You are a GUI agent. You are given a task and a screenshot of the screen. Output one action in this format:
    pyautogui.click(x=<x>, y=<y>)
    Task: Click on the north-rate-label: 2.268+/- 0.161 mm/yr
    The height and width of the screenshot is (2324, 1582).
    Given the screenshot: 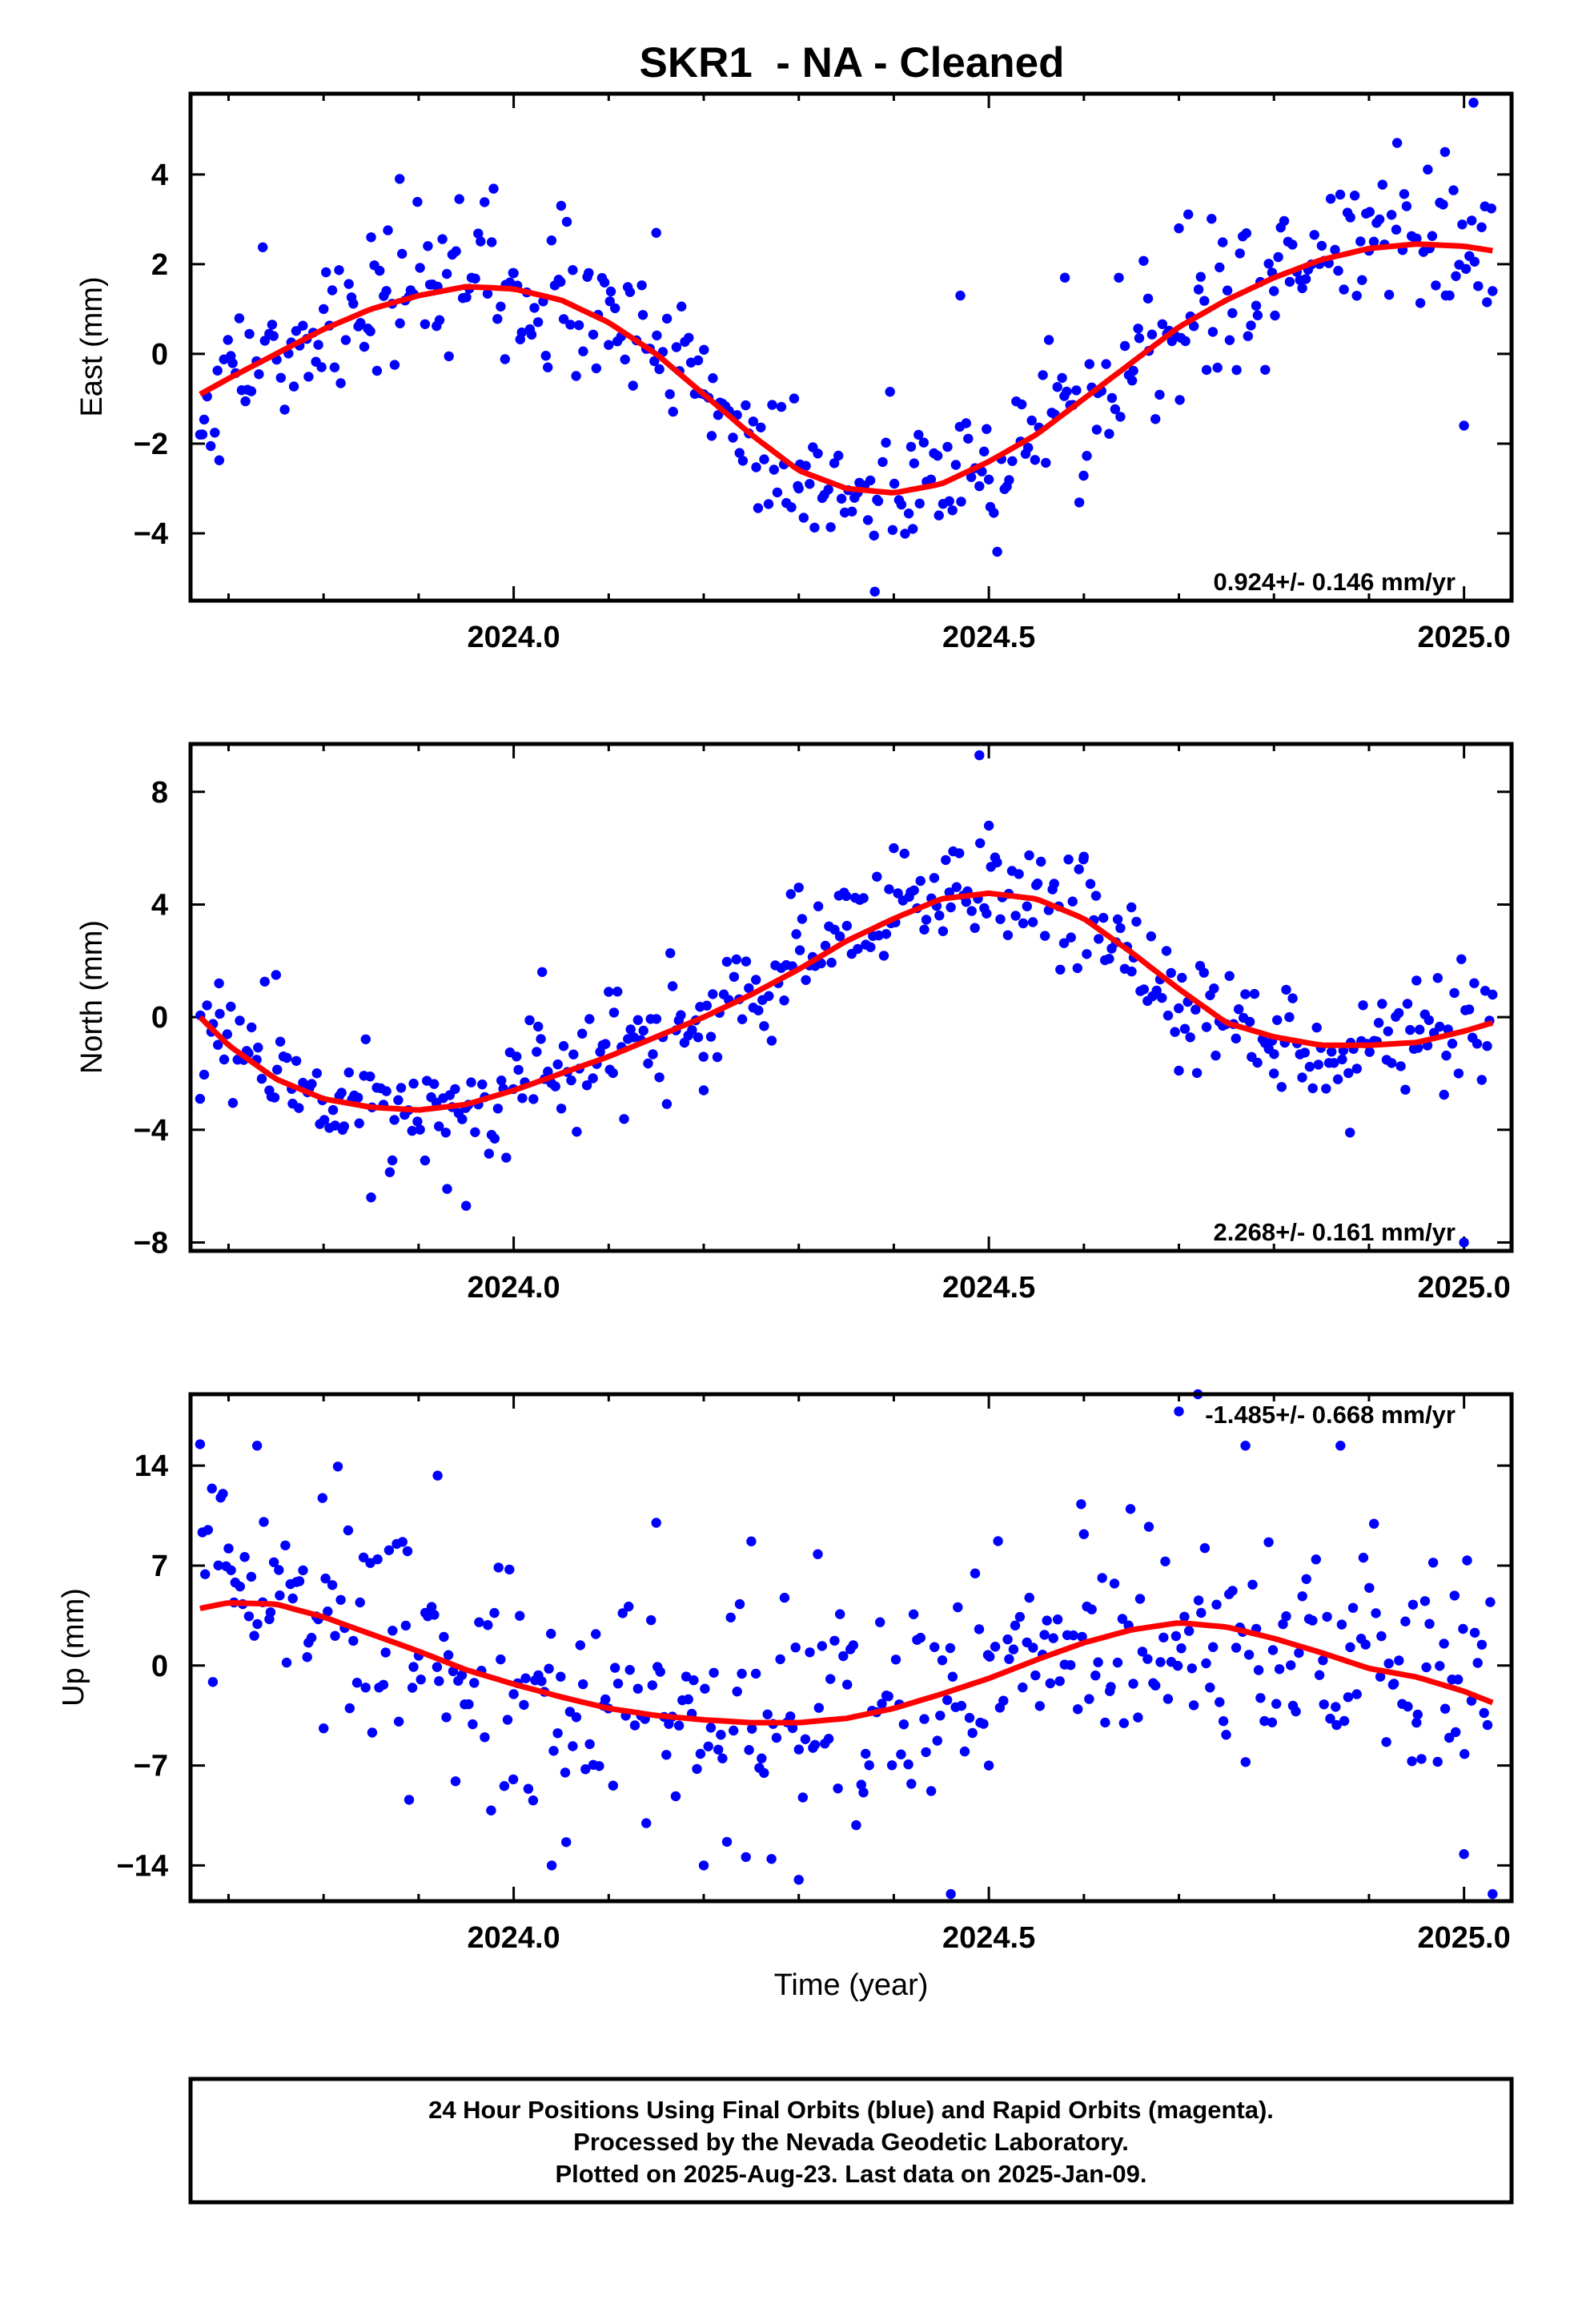 What is the action you would take?
    pyautogui.click(x=1335, y=1232)
    